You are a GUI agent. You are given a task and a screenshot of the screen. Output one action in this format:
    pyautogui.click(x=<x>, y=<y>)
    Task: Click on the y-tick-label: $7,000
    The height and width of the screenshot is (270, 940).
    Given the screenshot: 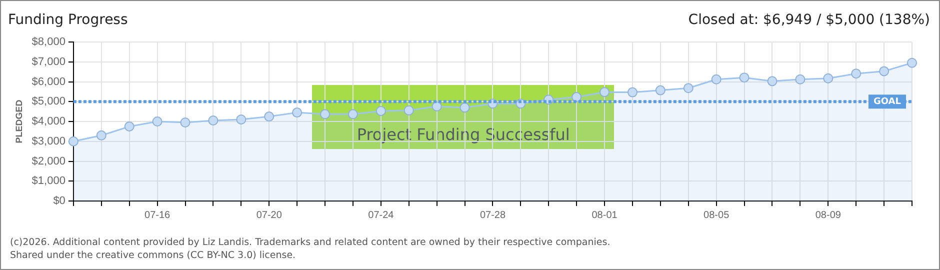 What is the action you would take?
    pyautogui.click(x=49, y=62)
    